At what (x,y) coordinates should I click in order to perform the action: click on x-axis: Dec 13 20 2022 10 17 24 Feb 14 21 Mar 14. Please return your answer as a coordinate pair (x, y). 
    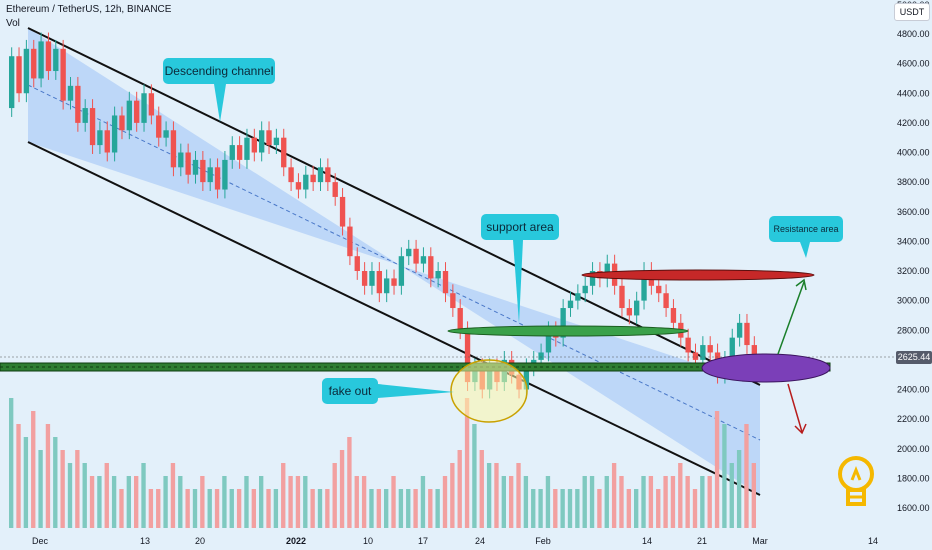
    Looking at the image, I should click on (455, 541).